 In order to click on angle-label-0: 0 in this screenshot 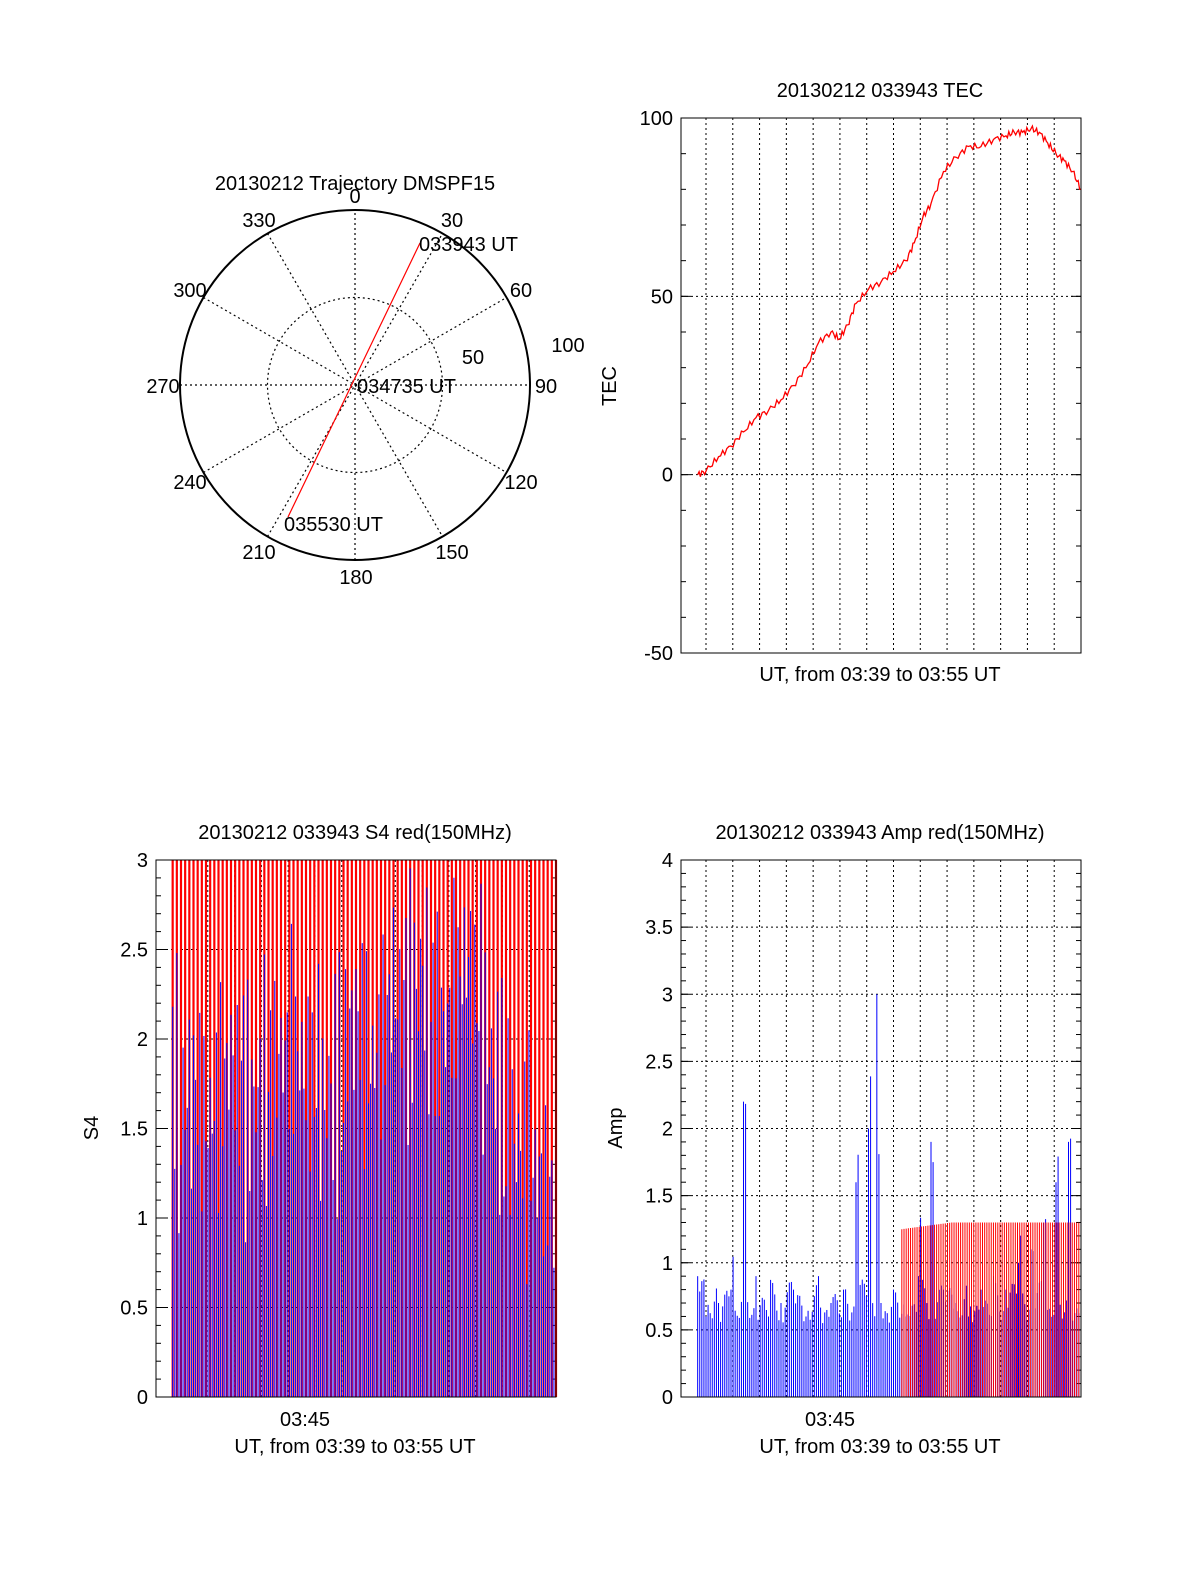, I will do `click(354, 197)`.